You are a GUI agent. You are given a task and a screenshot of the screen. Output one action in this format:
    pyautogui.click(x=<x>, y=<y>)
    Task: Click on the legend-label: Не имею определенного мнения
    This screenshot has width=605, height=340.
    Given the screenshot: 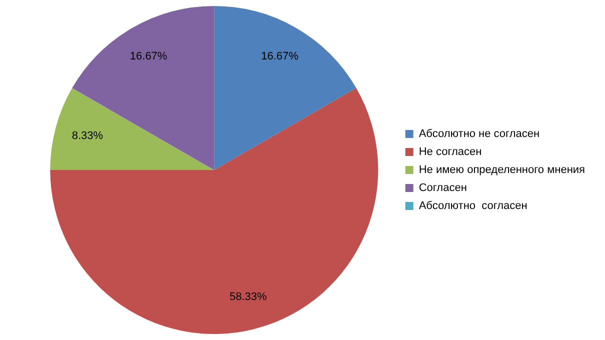 What is the action you would take?
    pyautogui.click(x=502, y=170)
    